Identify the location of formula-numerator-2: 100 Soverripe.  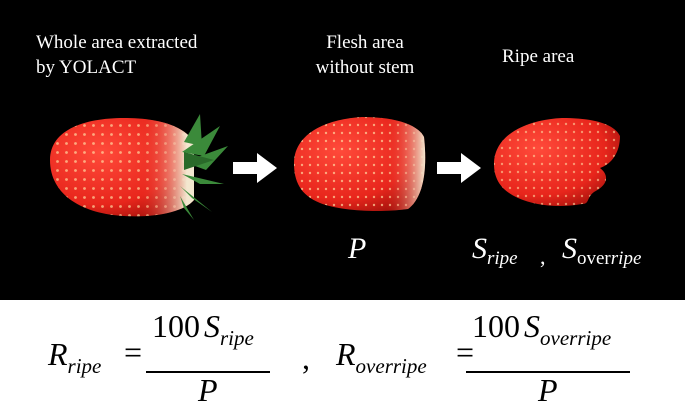
(542, 329).